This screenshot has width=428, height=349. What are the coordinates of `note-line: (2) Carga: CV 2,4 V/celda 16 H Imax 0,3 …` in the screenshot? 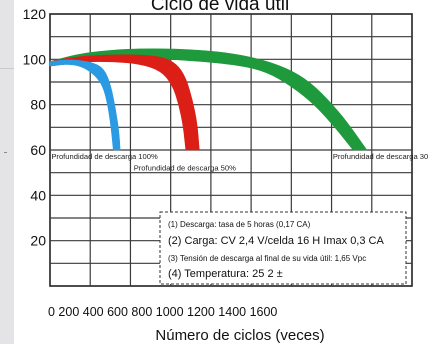 It's located at (276, 241).